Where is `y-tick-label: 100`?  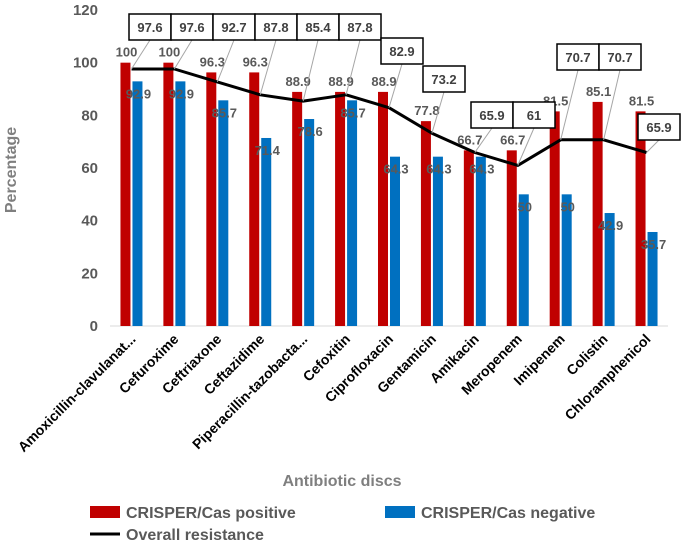
y-tick-label: 100 is located at coordinates (85, 63).